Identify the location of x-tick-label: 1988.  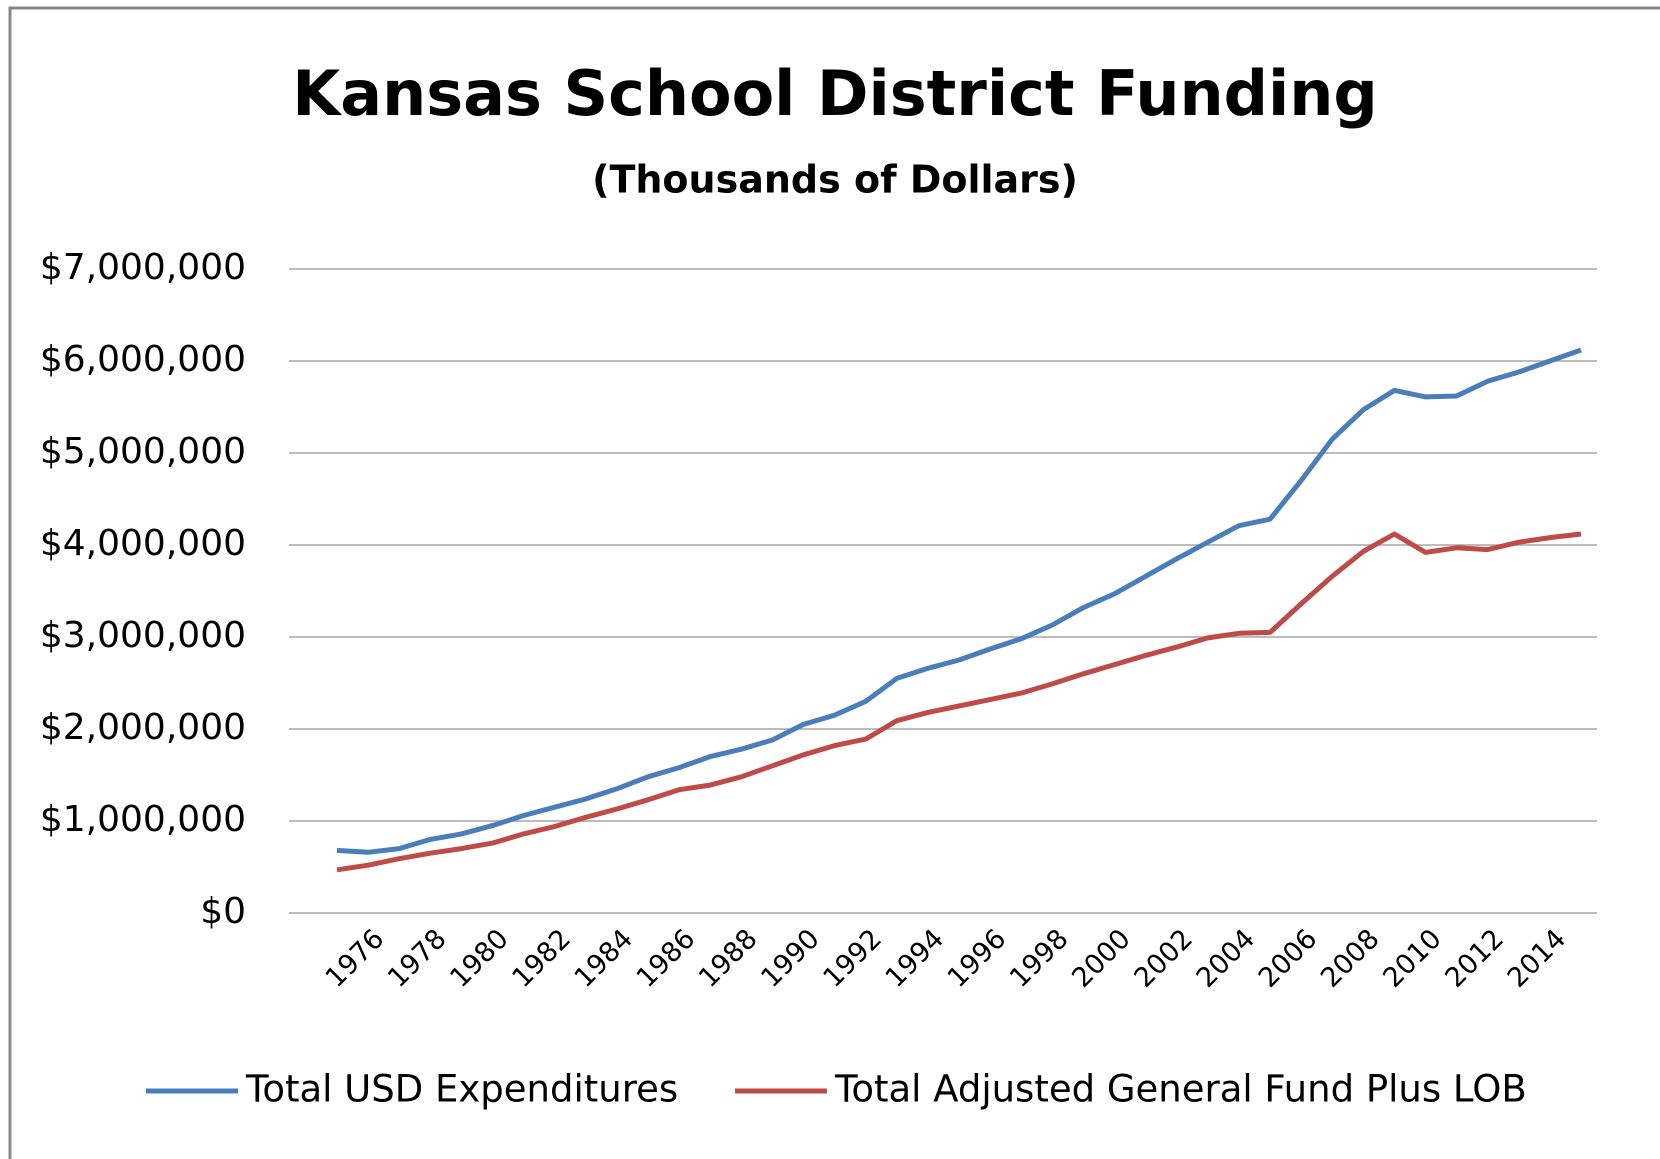
(728, 958).